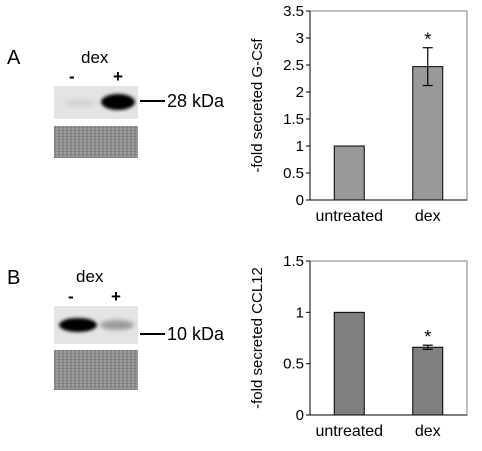 Image resolution: width=482 pixels, height=451 pixels. What do you see at coordinates (116, 296) in the screenshot?
I see `panel-b-lane-plus-label: +` at bounding box center [116, 296].